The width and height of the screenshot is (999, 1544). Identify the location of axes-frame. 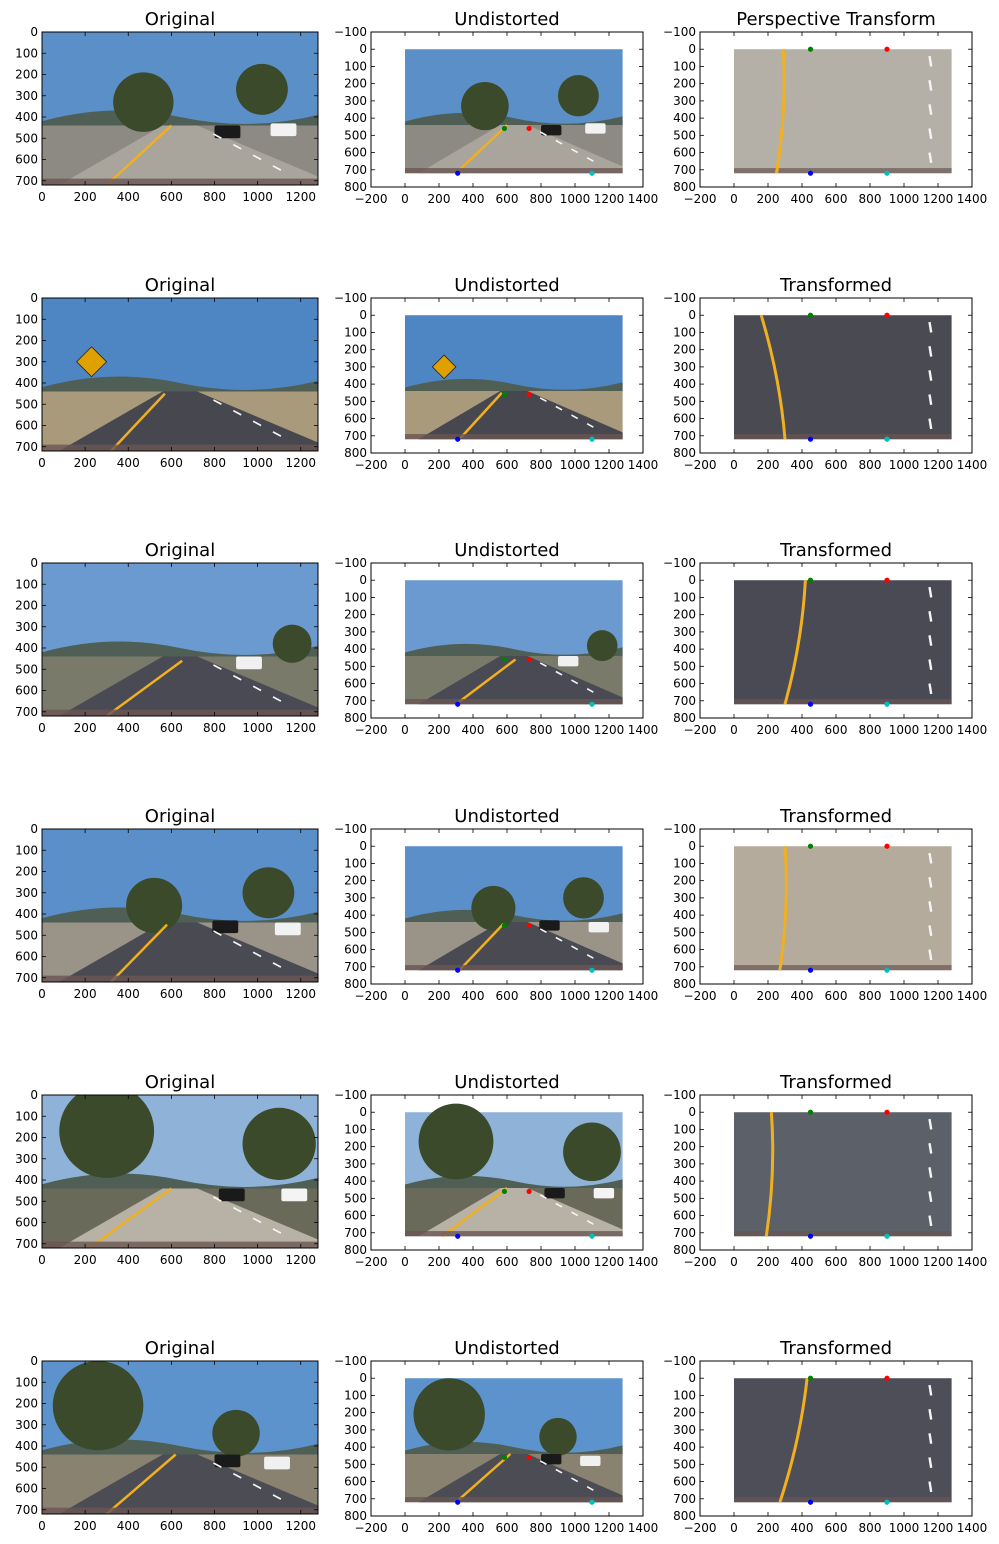
(180, 1437).